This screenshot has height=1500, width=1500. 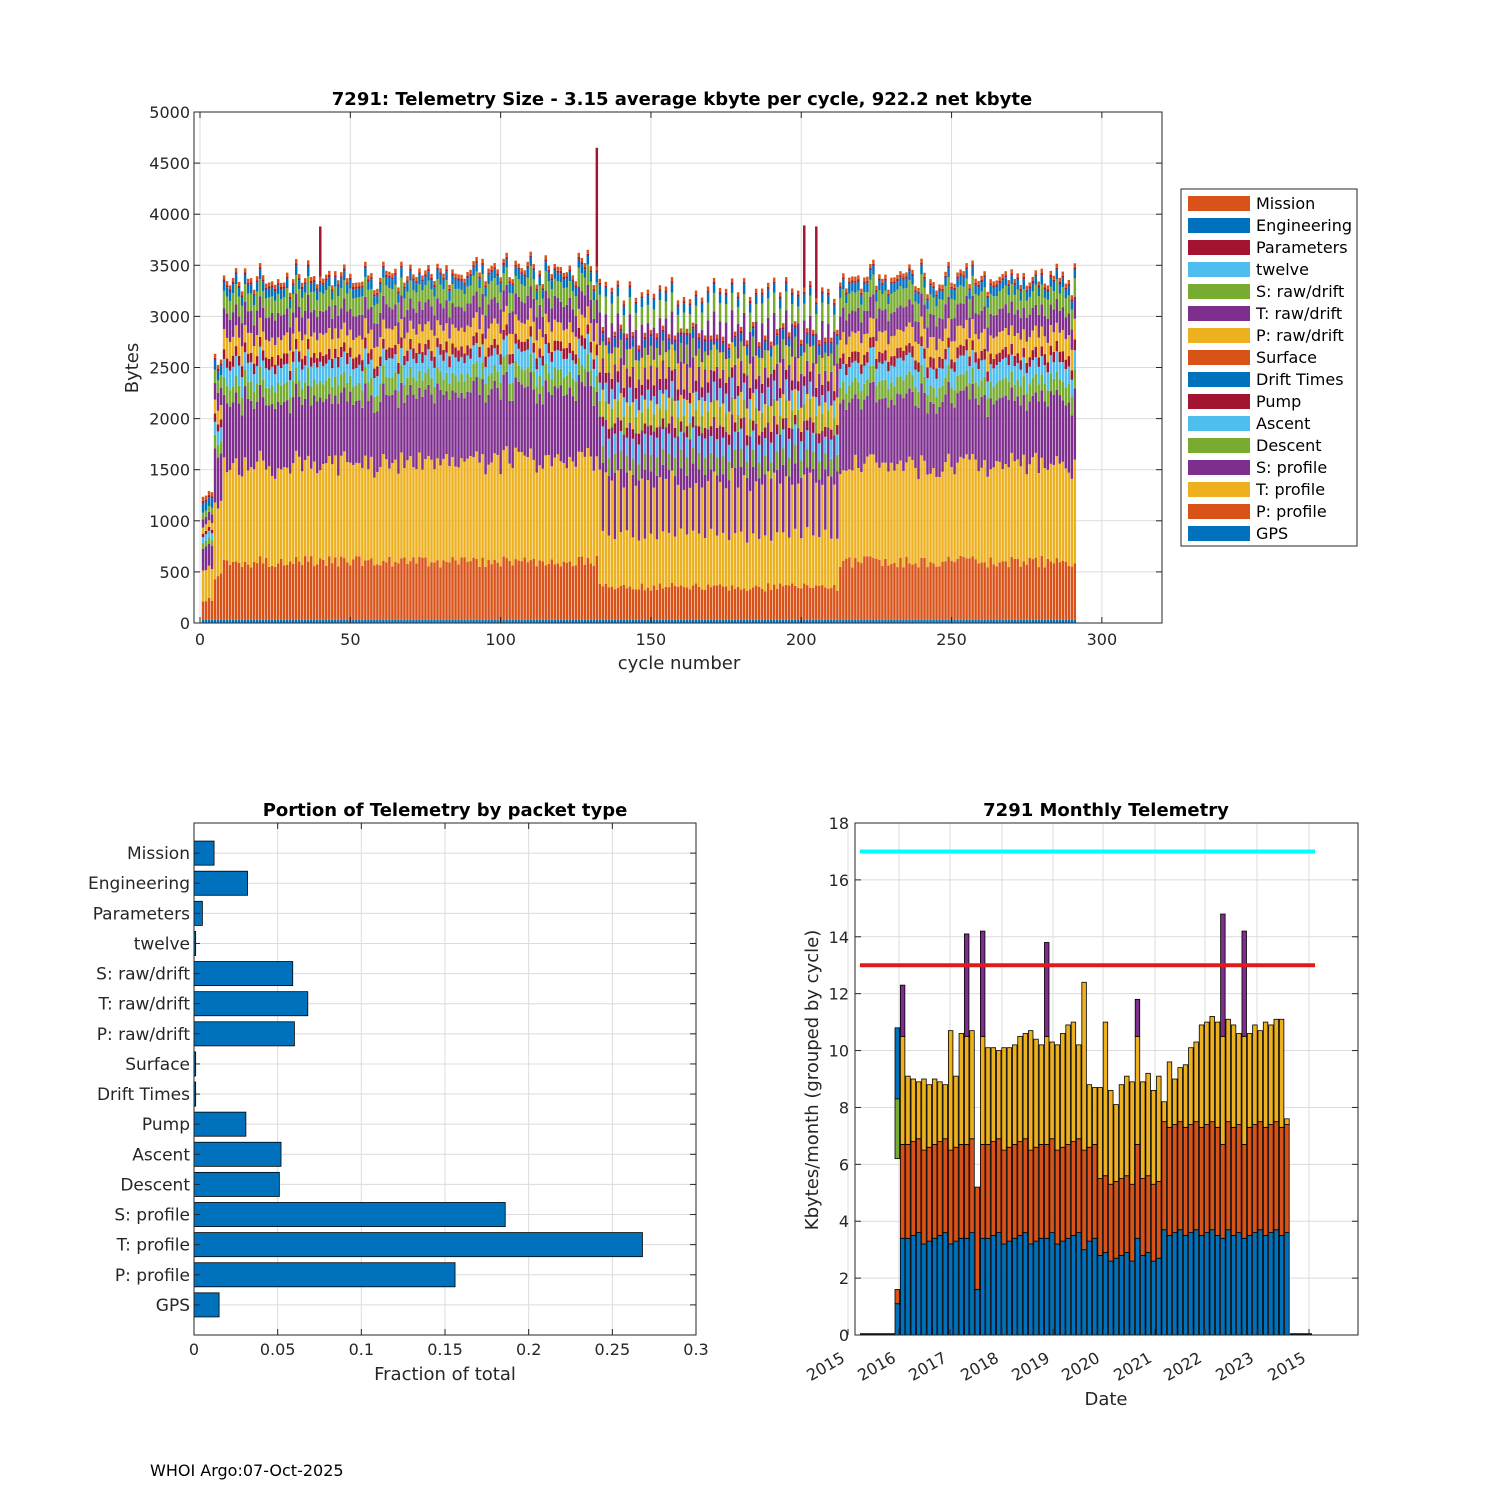 I want to click on br-y-tick-label: 2, so click(x=844, y=1278).